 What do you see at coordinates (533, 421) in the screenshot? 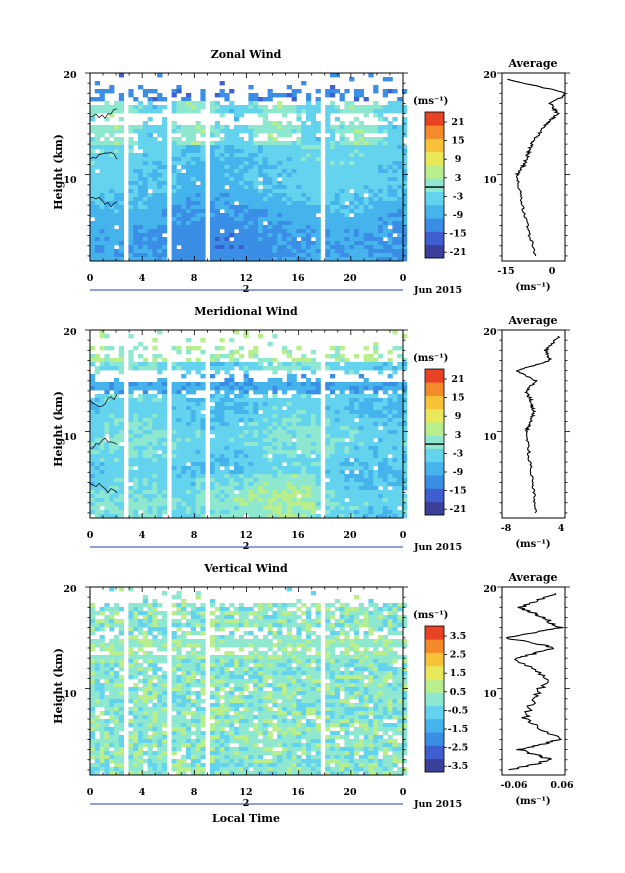
I see `average-profile-line` at bounding box center [533, 421].